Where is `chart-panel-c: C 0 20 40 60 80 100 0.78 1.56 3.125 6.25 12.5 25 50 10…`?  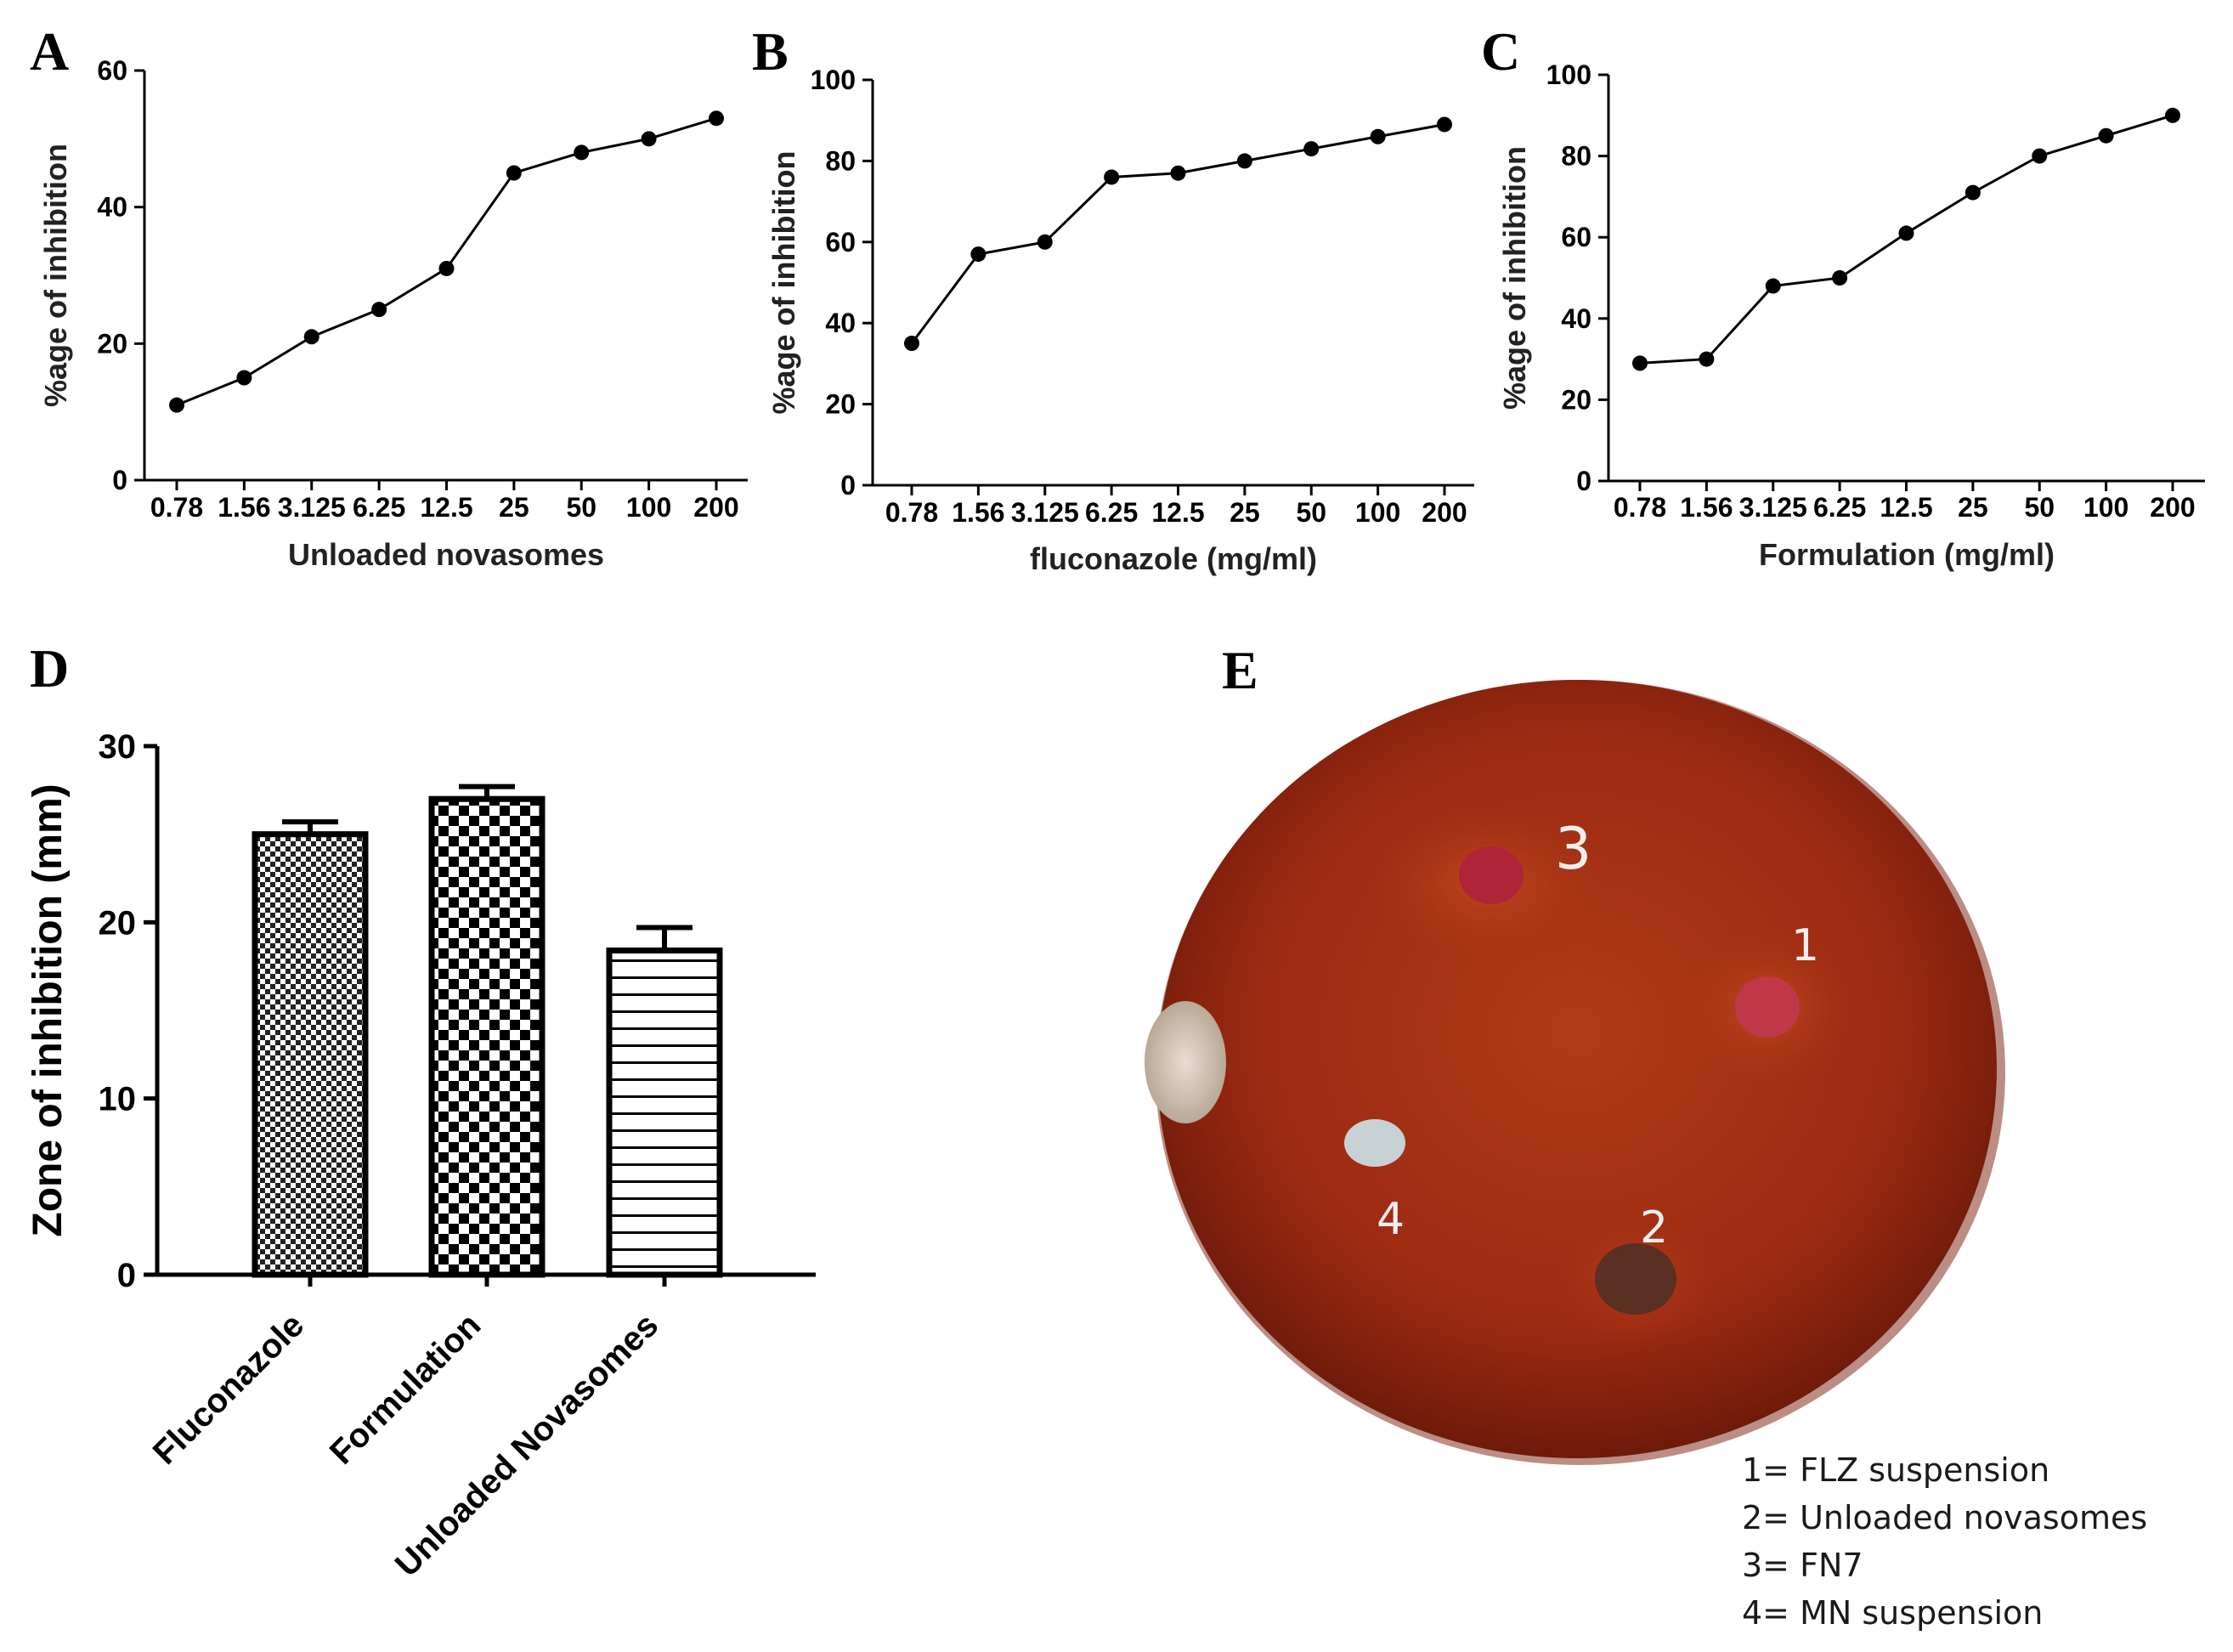
chart-panel-c: C 0 20 40 60 80 100 0.78 1.56 3.125 6.25 12.5 25 50 10… is located at coordinates (1843, 296).